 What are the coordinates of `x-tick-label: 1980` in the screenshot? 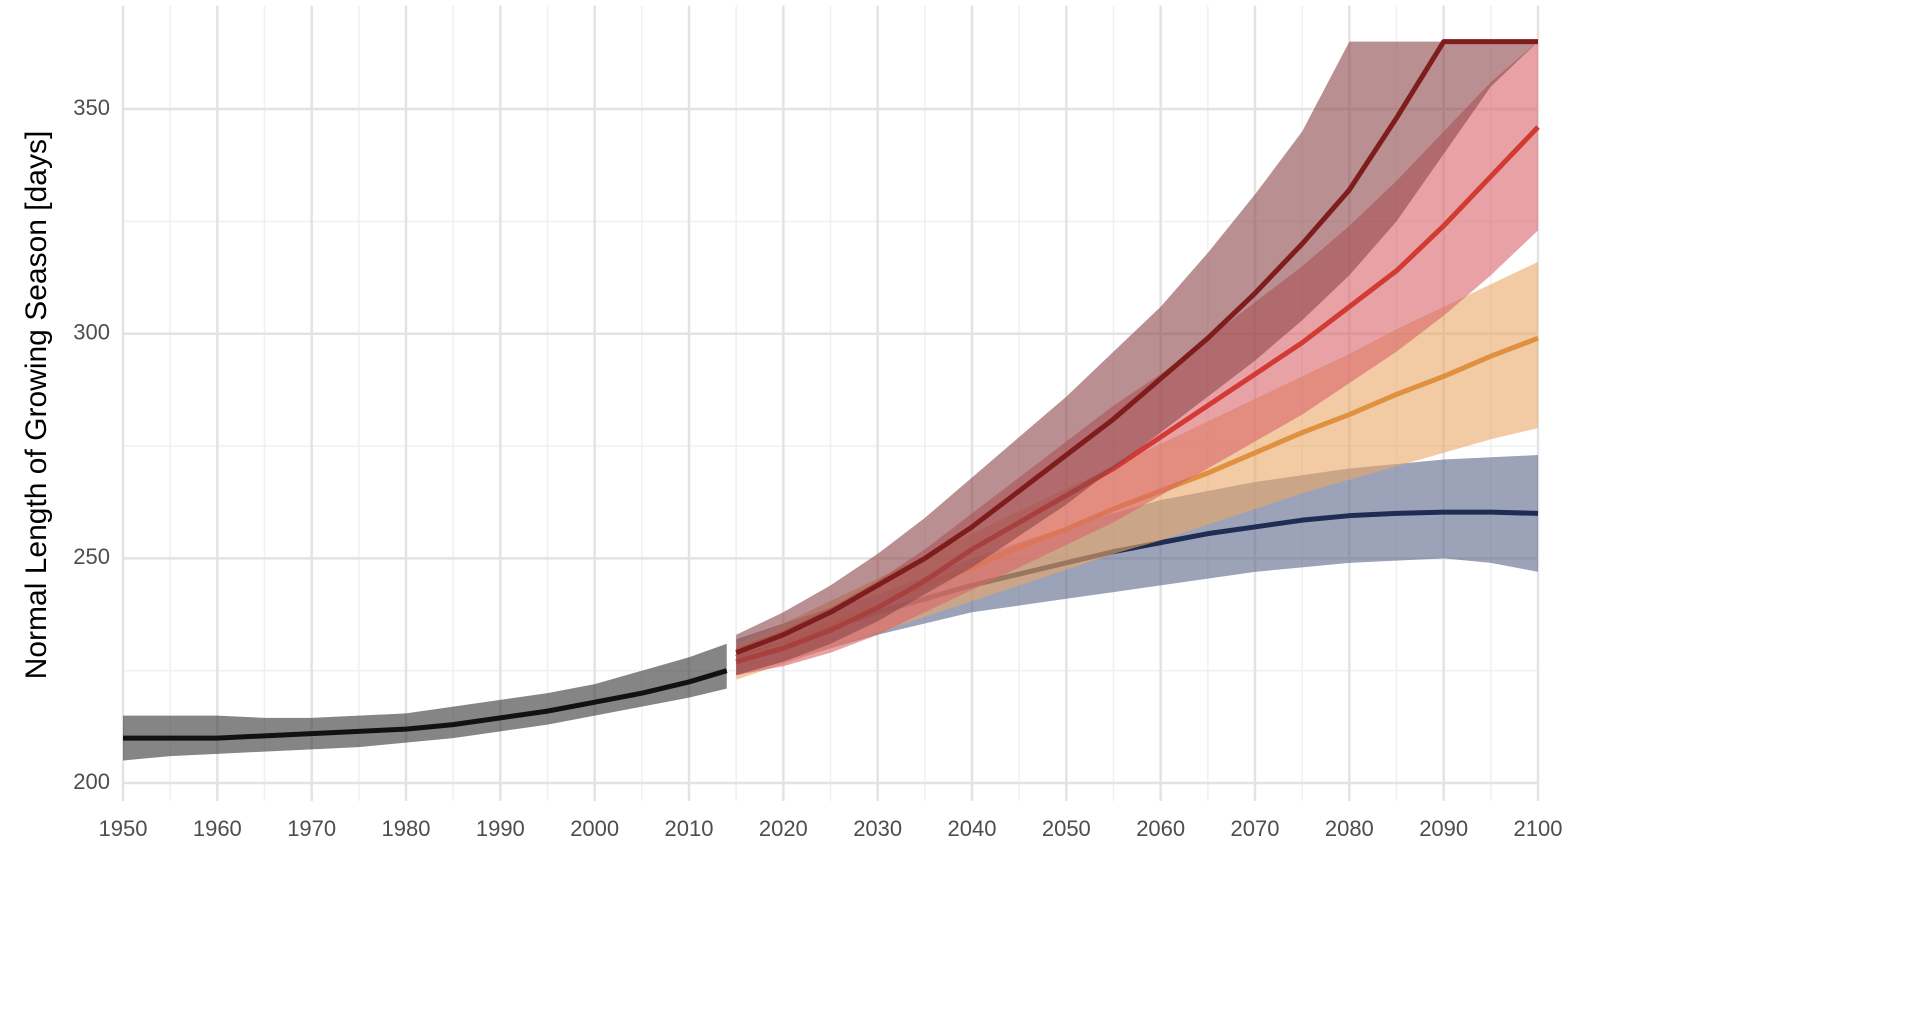 It's located at (406, 828).